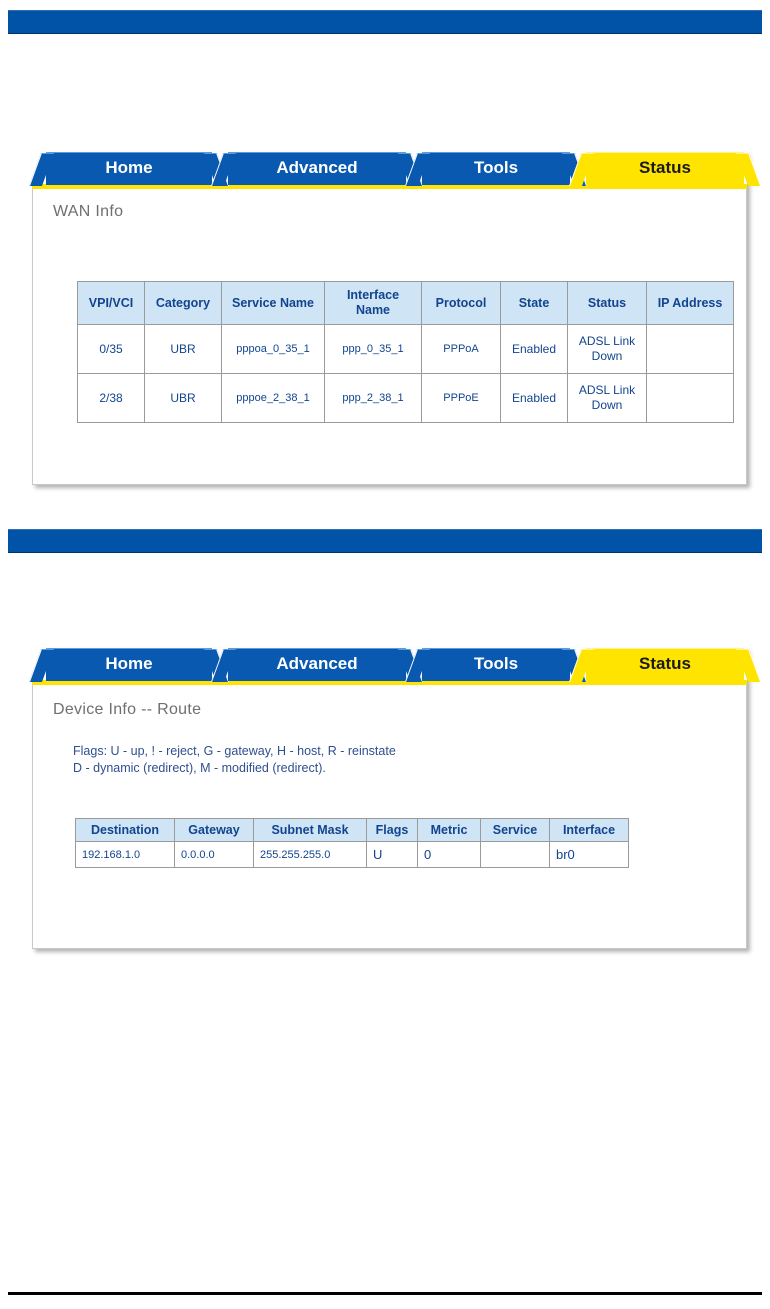 Image resolution: width=770 pixels, height=1309 pixels. I want to click on col-category: Category, so click(183, 303).